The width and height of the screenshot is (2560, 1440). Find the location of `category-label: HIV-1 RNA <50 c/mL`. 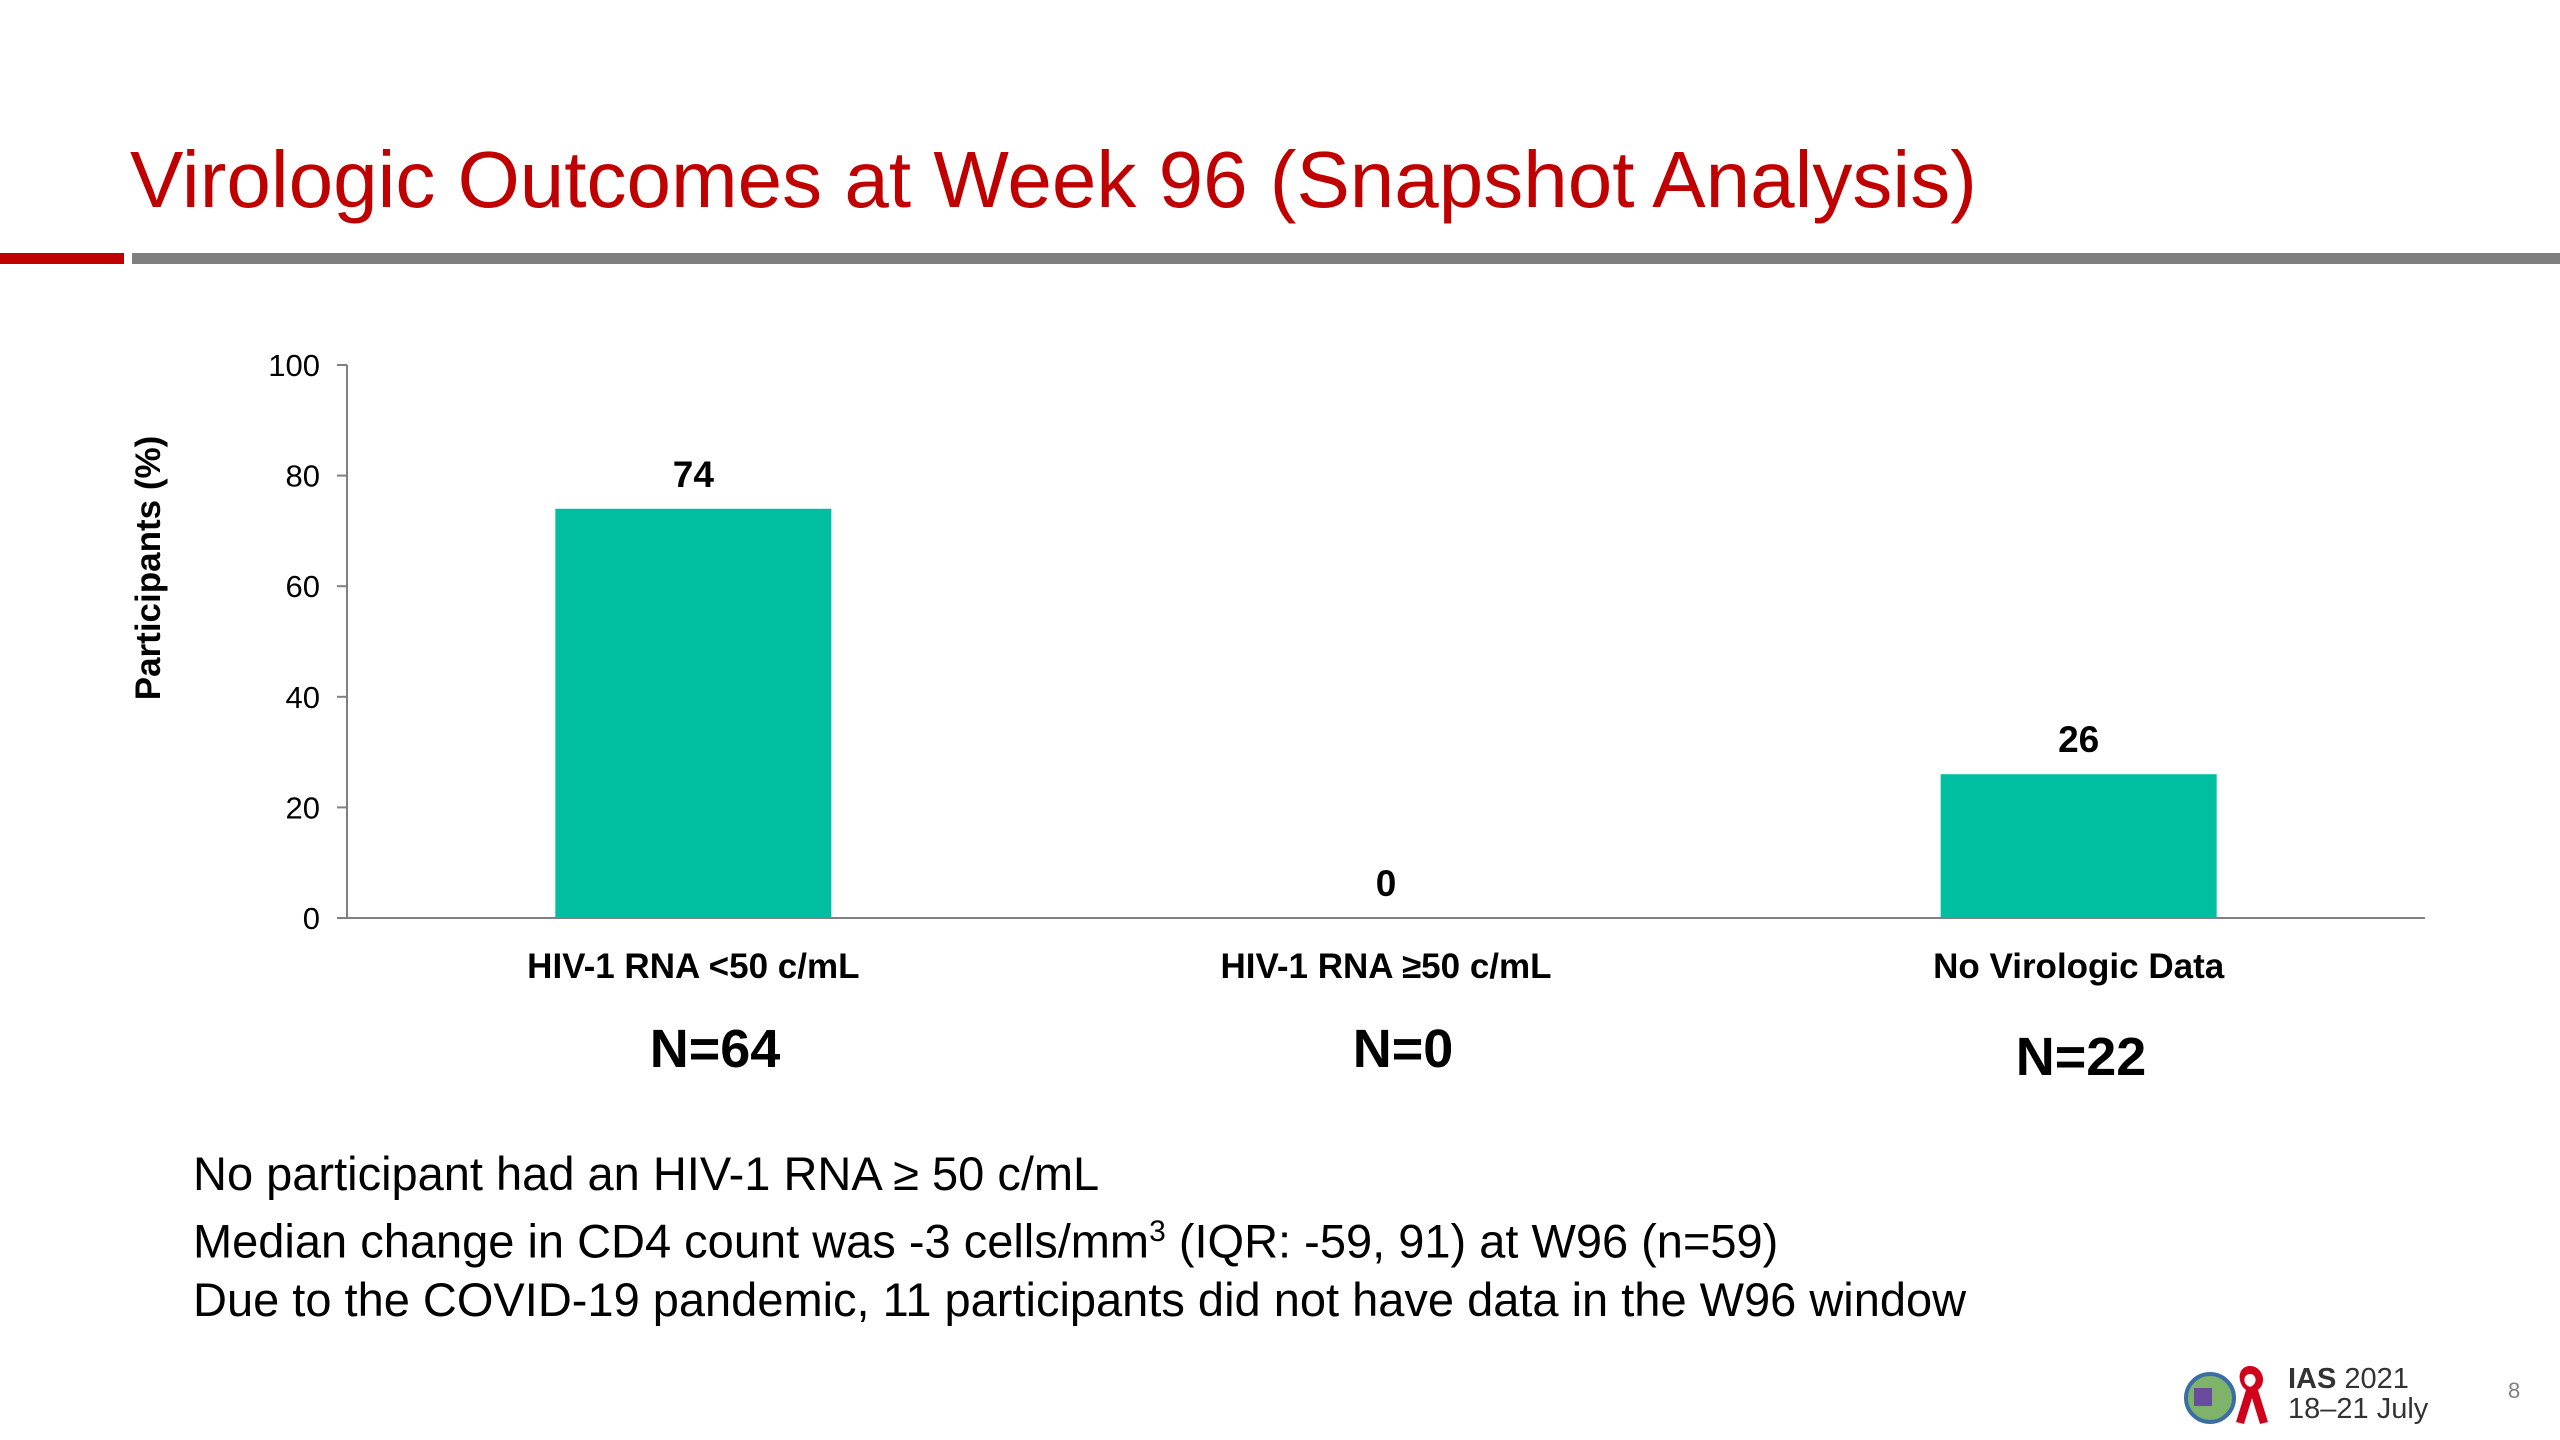

category-label: HIV-1 RNA <50 c/mL is located at coordinates (693, 966).